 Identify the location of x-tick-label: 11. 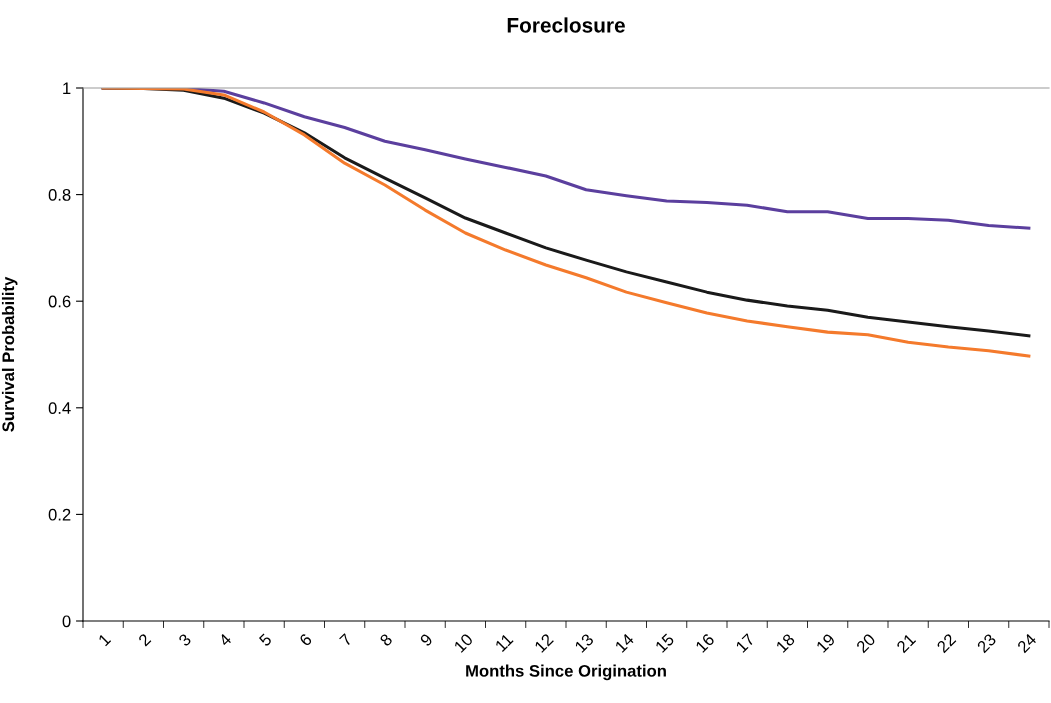
(504, 642).